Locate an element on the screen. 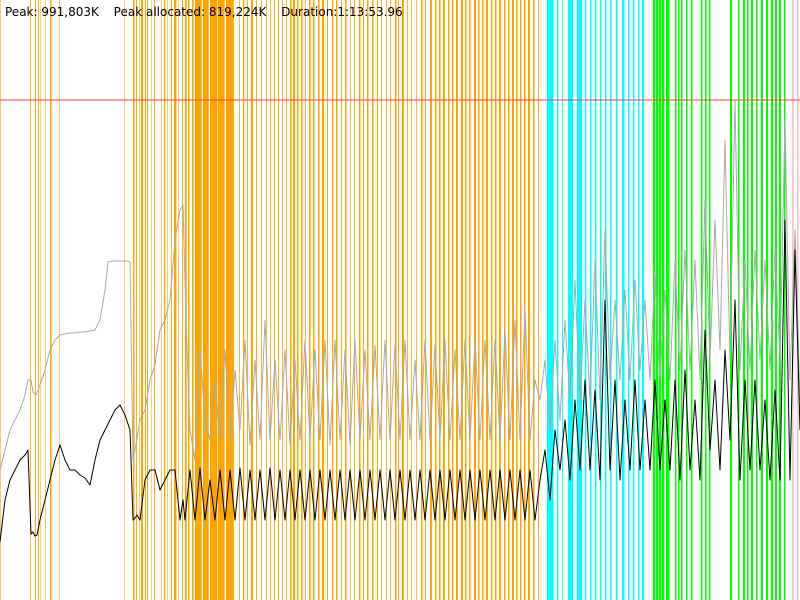 This screenshot has width=800, height=600. peak-label: Peak: 991,803K is located at coordinates (52, 12).